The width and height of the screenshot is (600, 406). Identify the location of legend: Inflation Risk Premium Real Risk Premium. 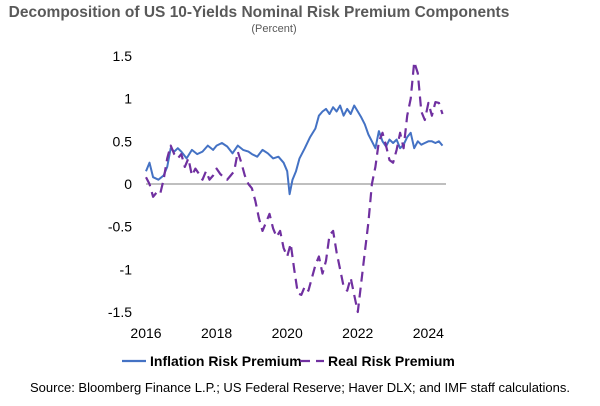
(288, 361).